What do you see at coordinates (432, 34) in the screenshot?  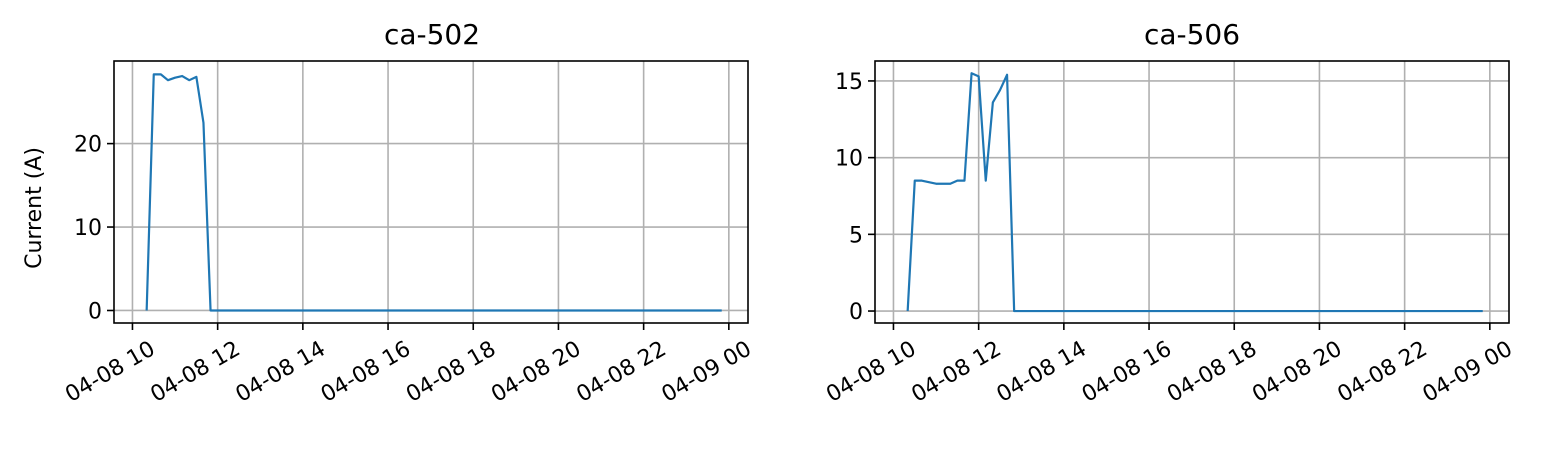 I see `chart-title: ca-502` at bounding box center [432, 34].